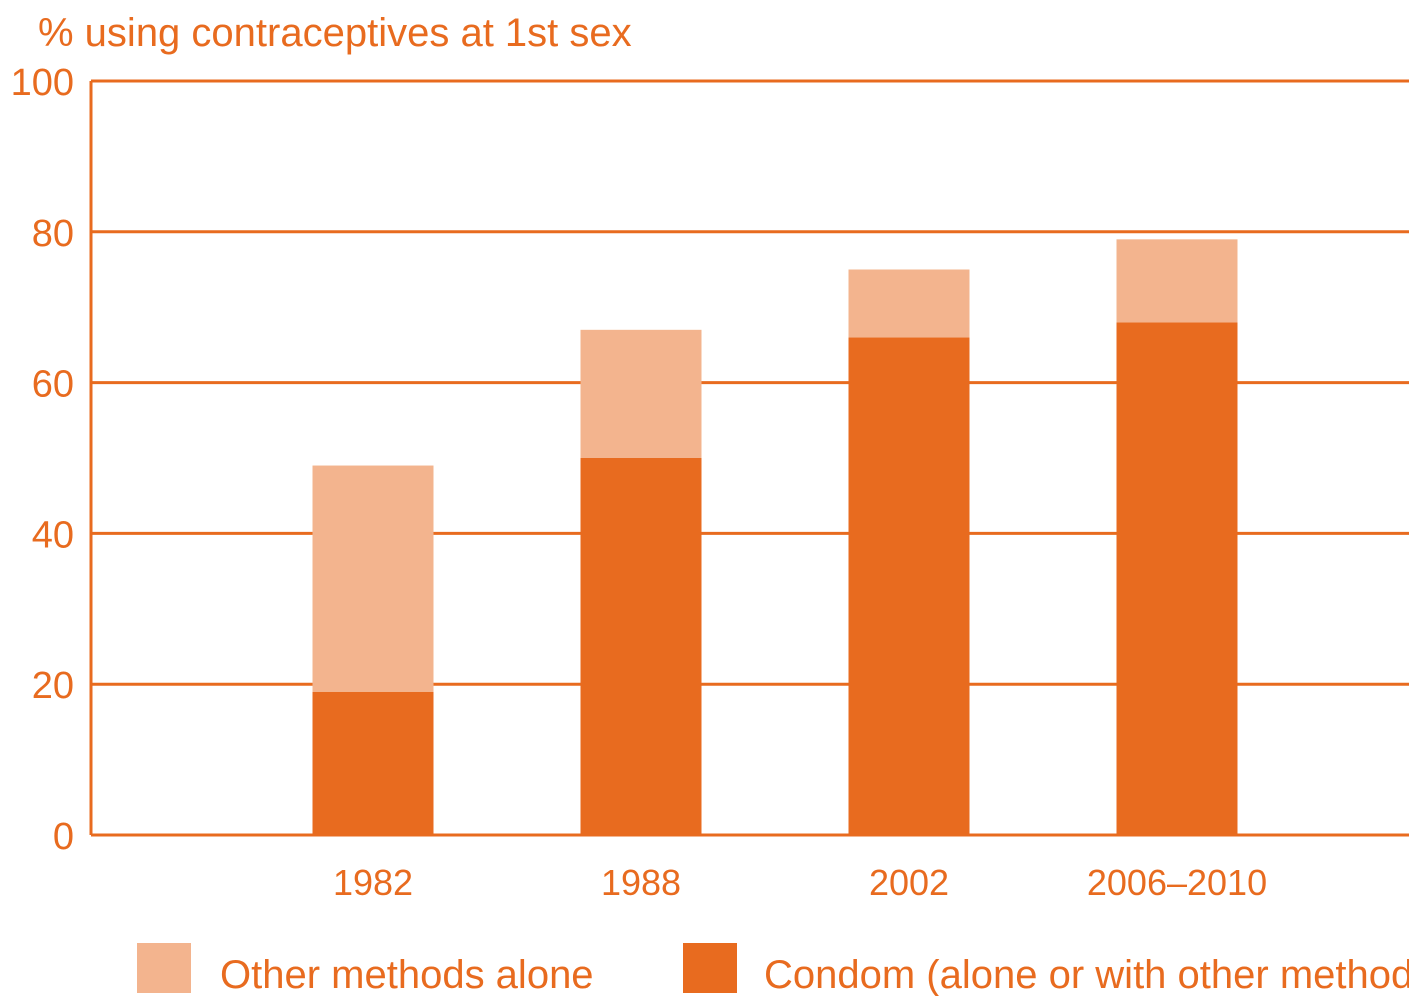  What do you see at coordinates (53, 686) in the screenshot?
I see `y-tick-label: 20` at bounding box center [53, 686].